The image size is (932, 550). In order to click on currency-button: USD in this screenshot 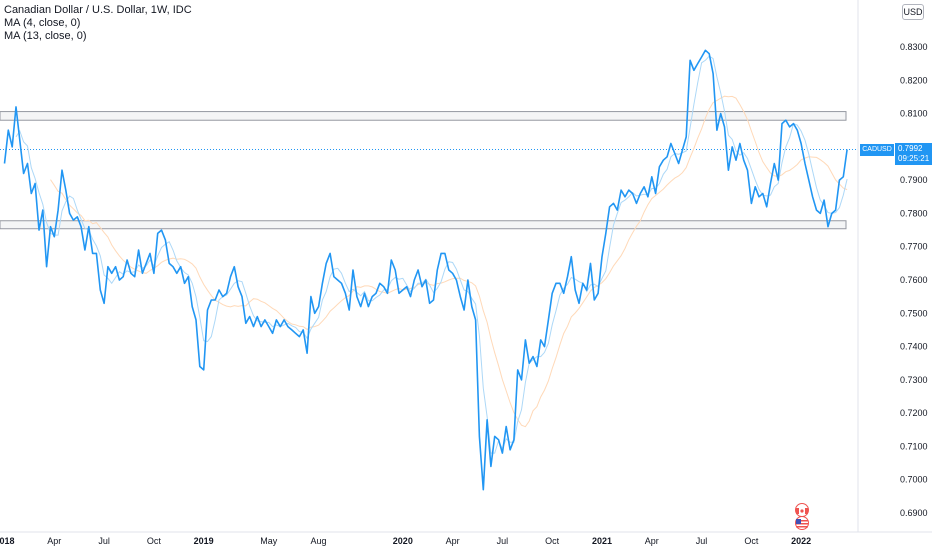, I will do `click(913, 12)`.